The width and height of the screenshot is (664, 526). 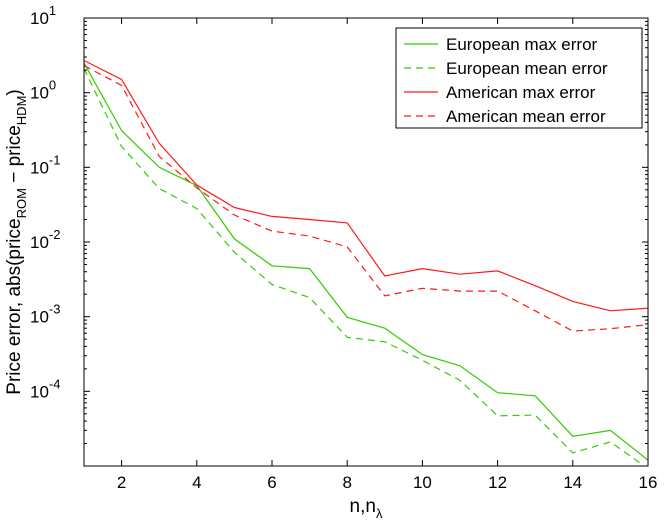 I want to click on legend-box, so click(x=519, y=78).